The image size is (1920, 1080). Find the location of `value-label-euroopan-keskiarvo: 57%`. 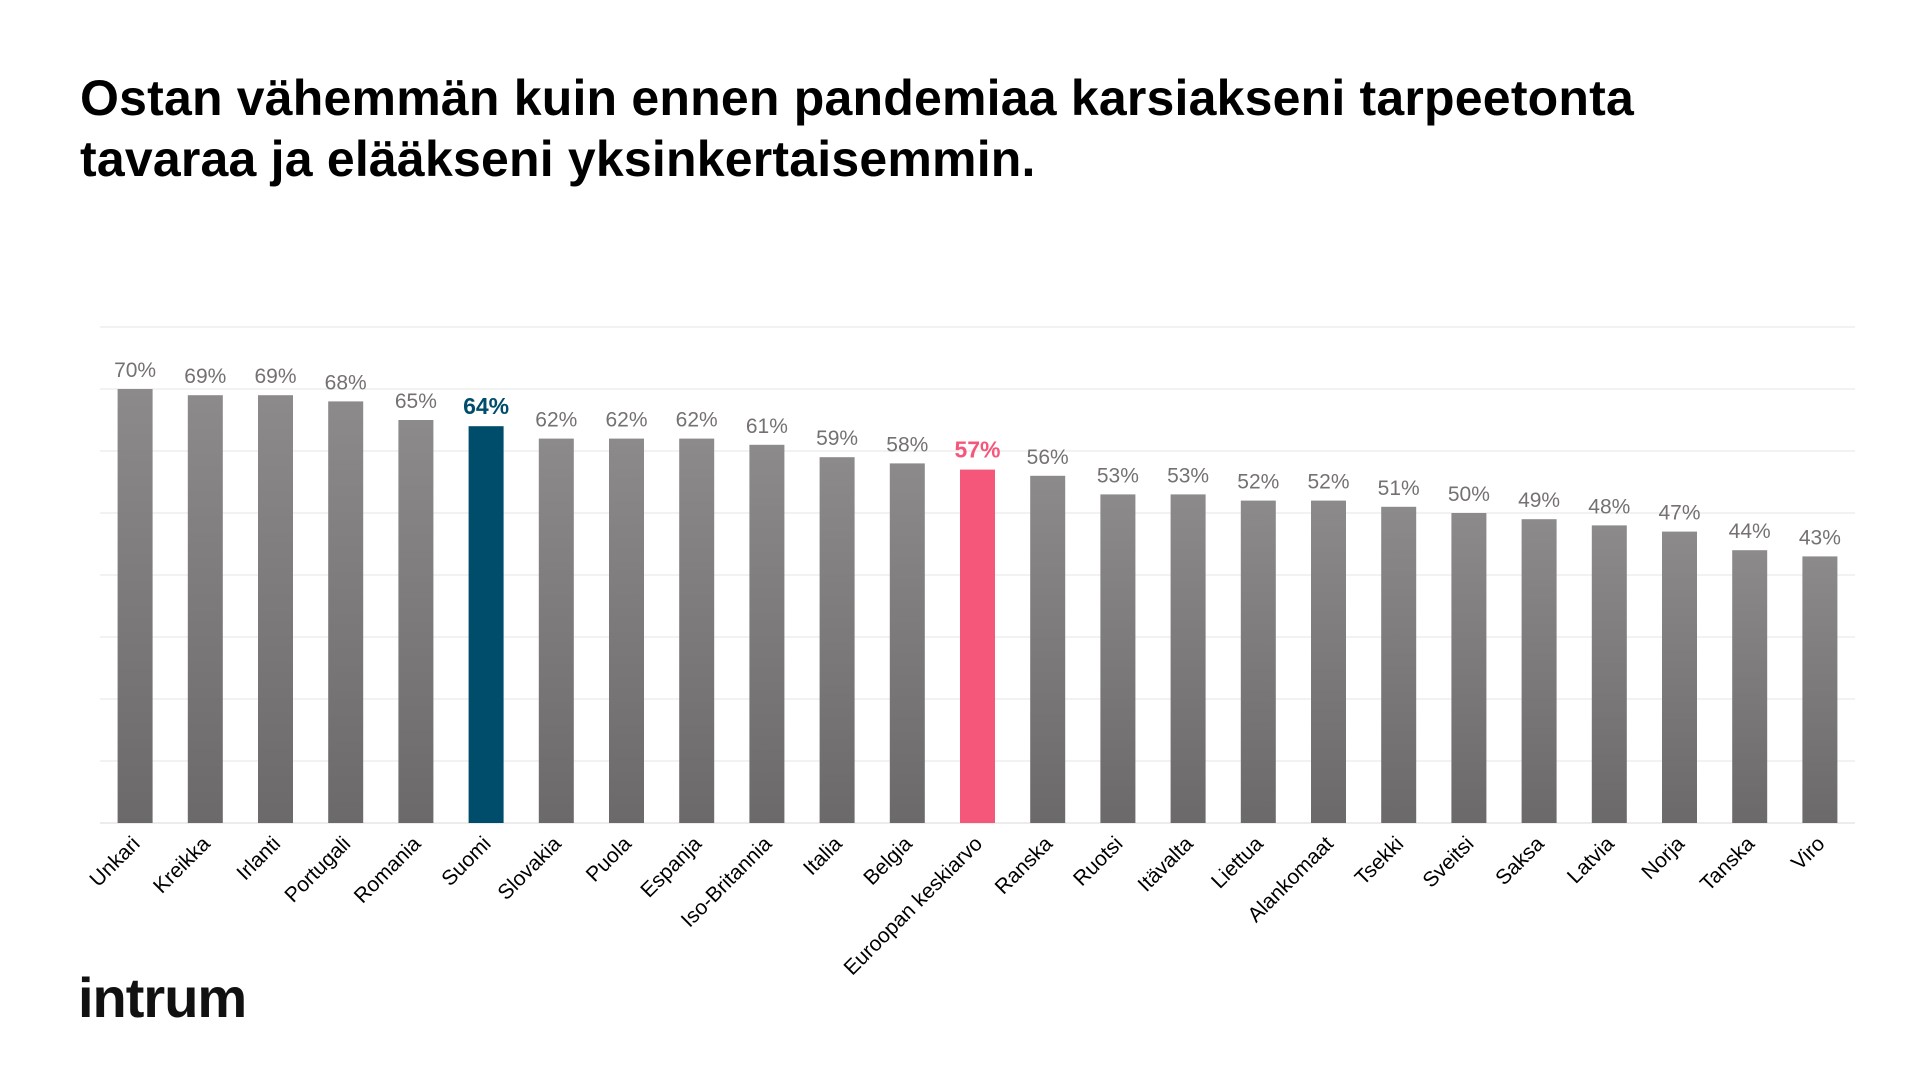

value-label-euroopan-keskiarvo: 57% is located at coordinates (977, 450).